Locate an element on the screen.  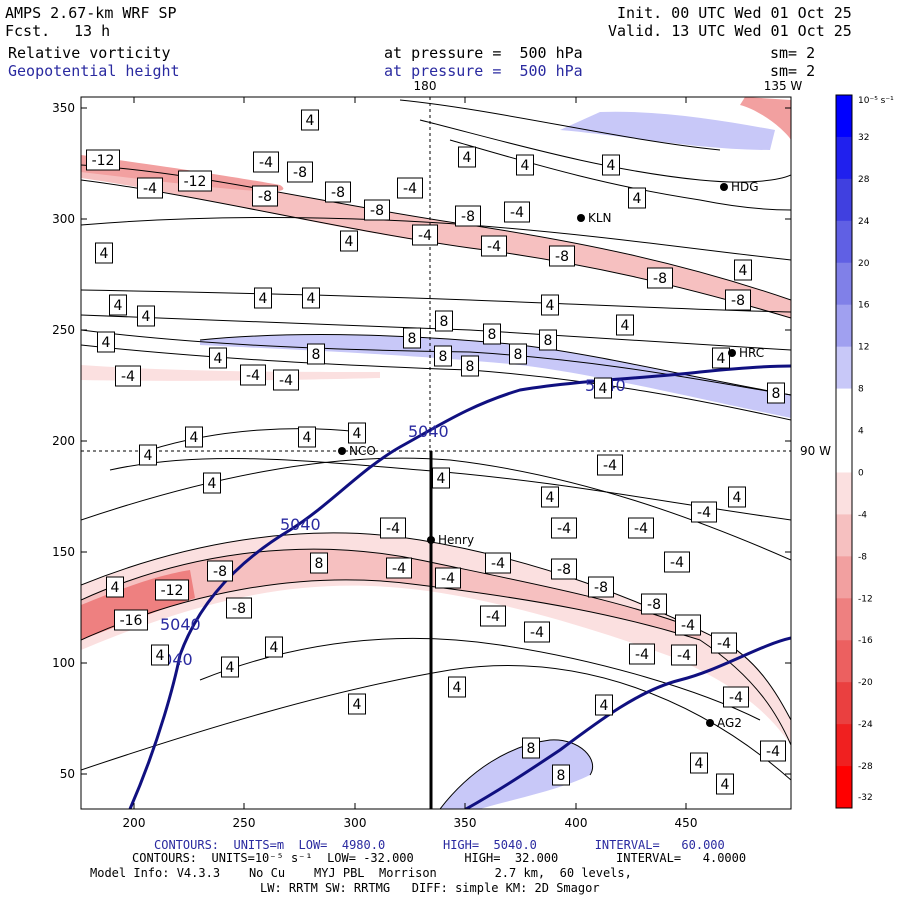
x-tick-label: 250 is located at coordinates (244, 823).